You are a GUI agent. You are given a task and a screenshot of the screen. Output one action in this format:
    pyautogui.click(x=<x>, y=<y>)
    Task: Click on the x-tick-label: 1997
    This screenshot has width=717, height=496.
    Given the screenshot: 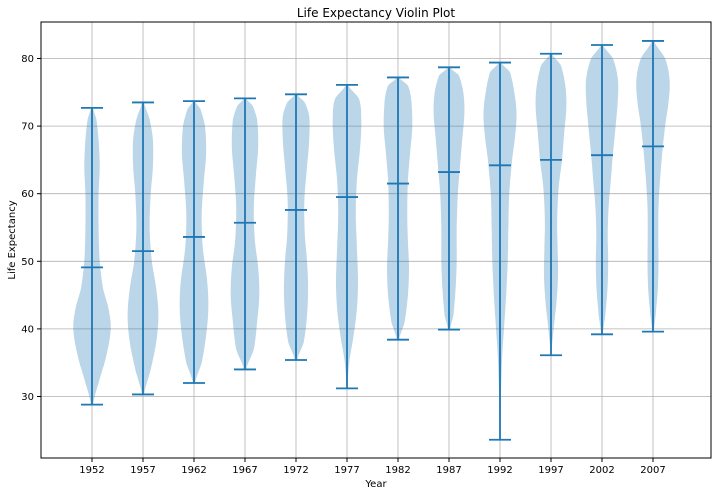 What is the action you would take?
    pyautogui.click(x=550, y=470)
    